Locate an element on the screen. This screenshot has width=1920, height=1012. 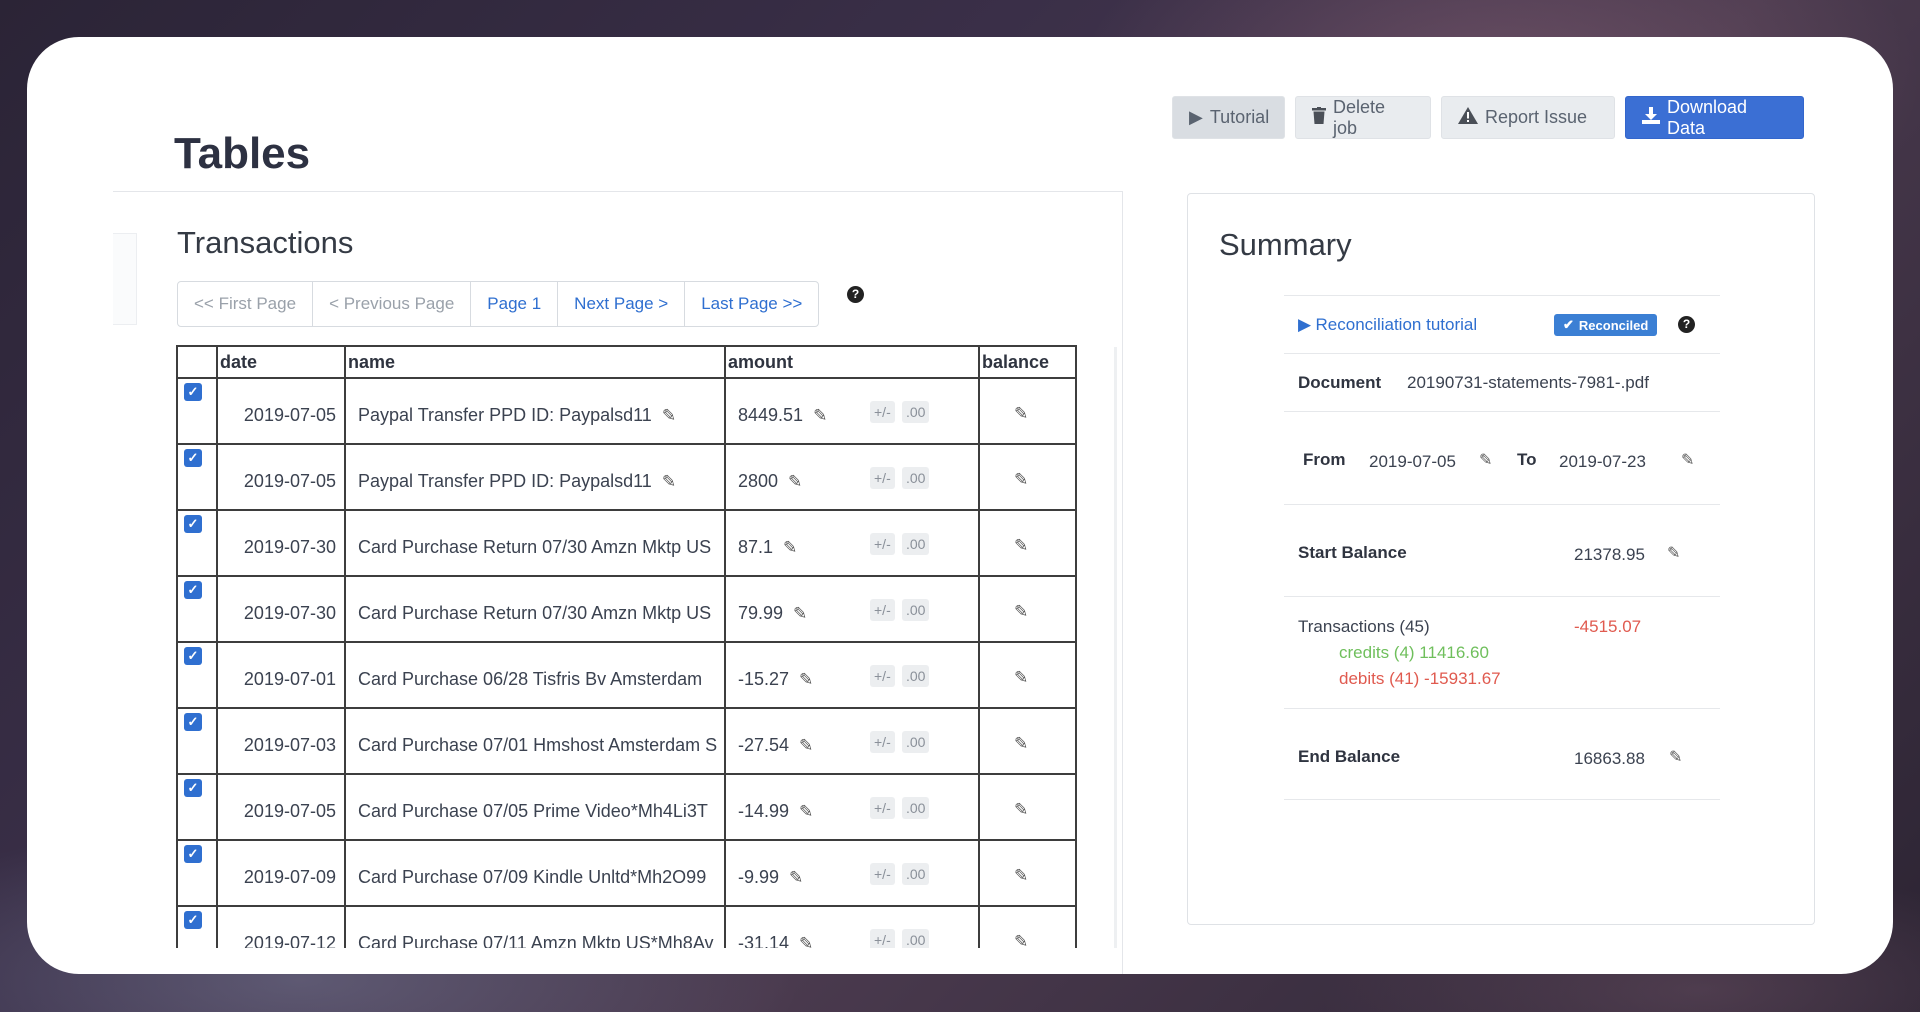
column-header-balance: balance is located at coordinates (1027, 362).